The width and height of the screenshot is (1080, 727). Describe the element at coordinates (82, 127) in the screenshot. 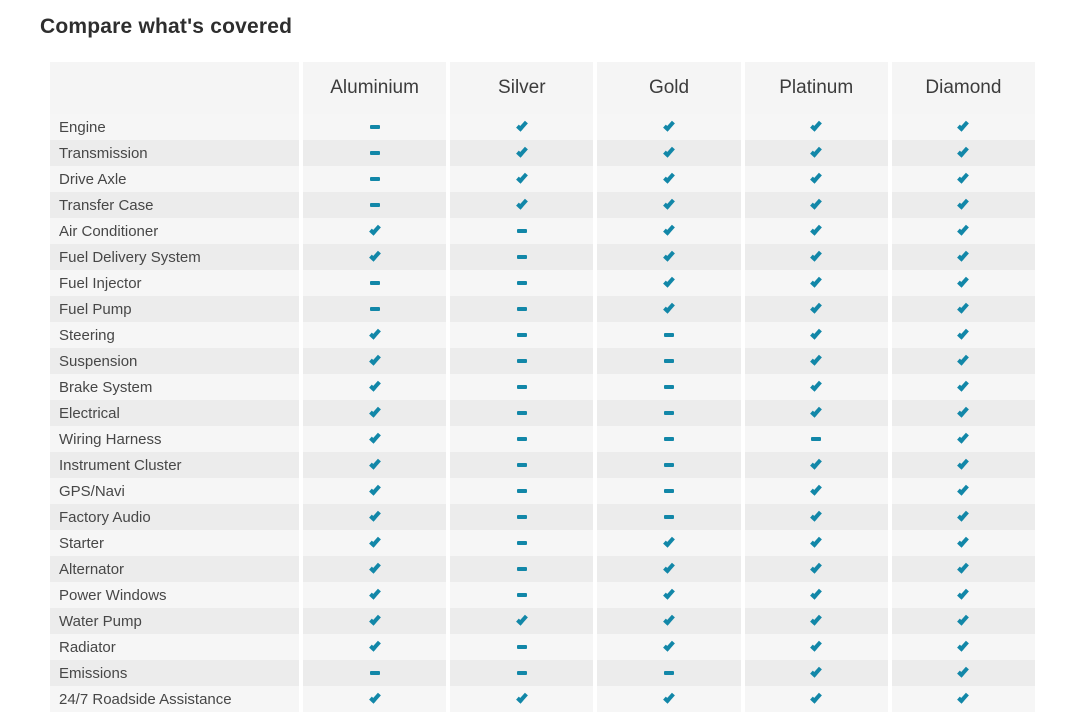

I see `row-label: Engine` at that location.